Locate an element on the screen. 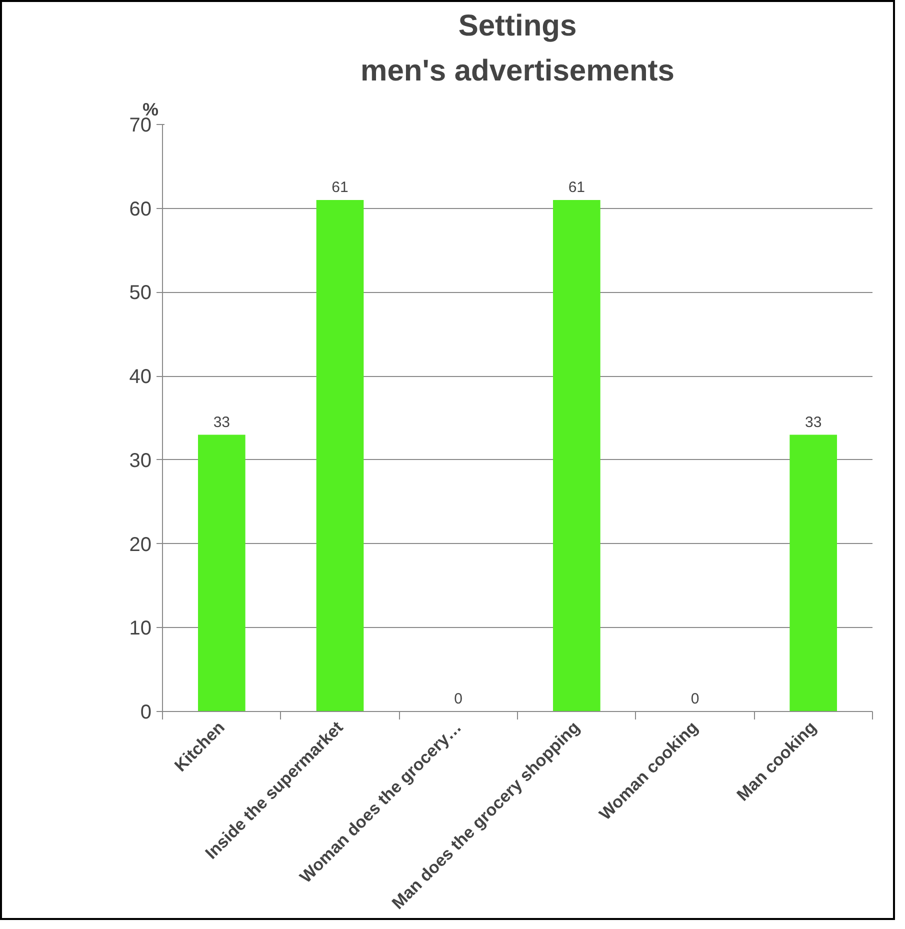 The image size is (905, 929). y-tick-label: 30 is located at coordinates (140, 461).